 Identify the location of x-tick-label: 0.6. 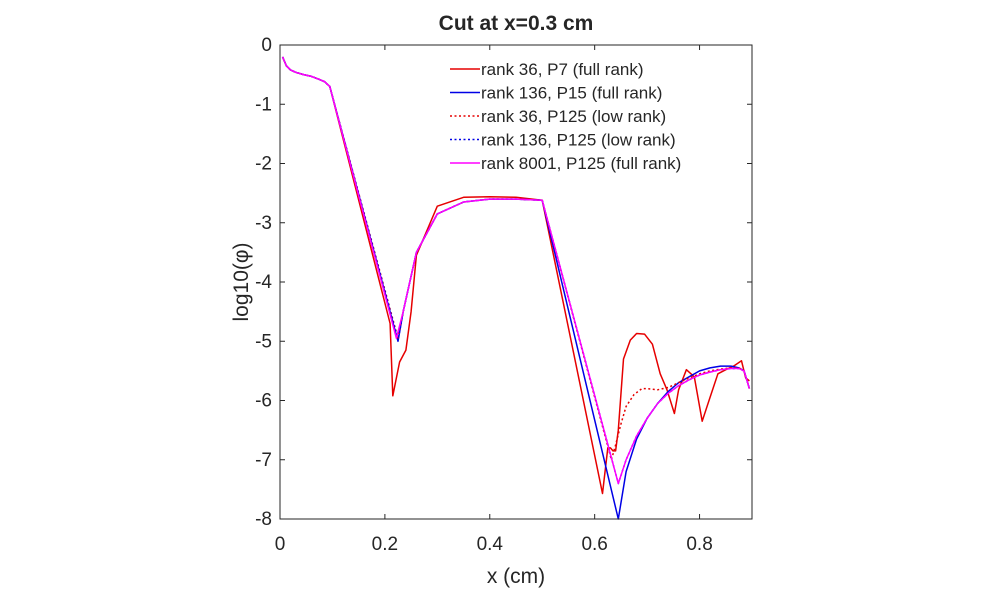
(594, 544).